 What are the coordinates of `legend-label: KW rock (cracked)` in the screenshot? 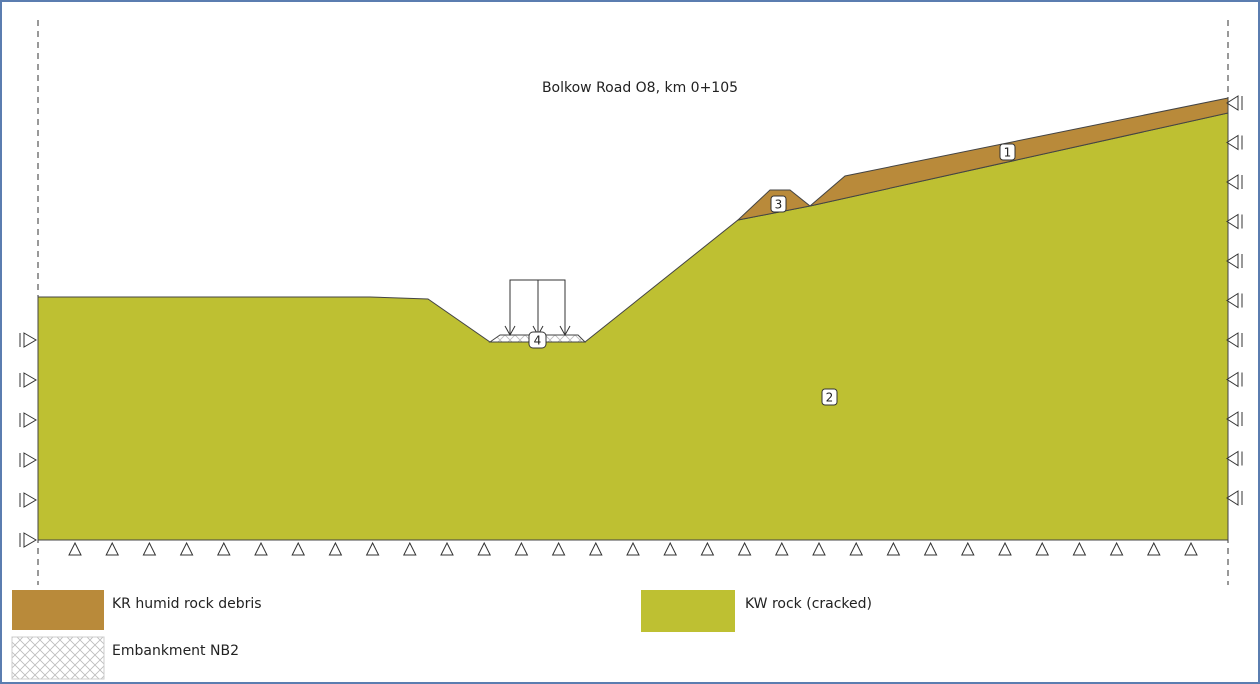 It's located at (808, 604).